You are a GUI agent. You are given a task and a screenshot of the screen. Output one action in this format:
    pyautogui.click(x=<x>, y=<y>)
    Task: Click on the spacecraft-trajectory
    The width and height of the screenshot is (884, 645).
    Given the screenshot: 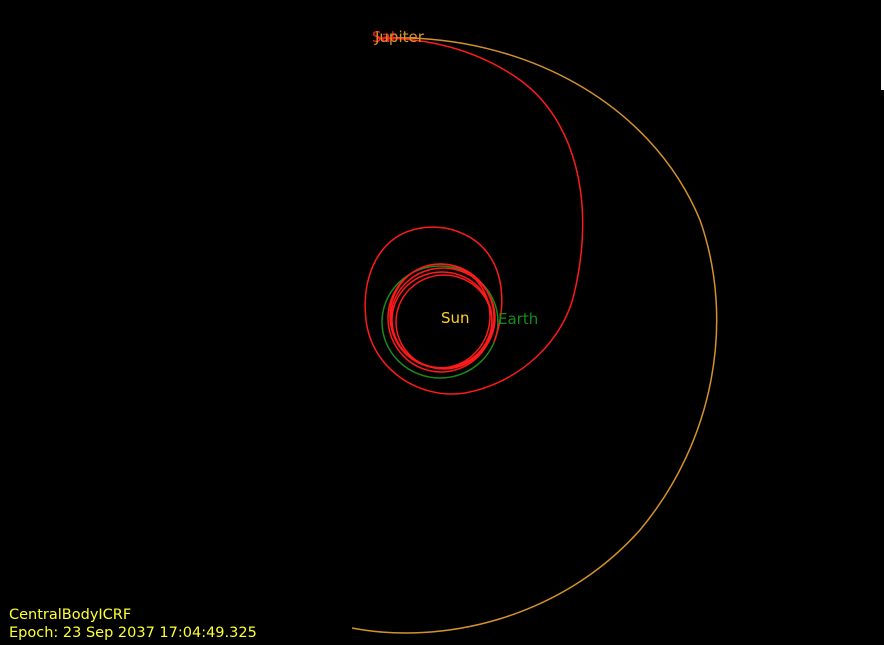 What is the action you would take?
    pyautogui.click(x=474, y=216)
    